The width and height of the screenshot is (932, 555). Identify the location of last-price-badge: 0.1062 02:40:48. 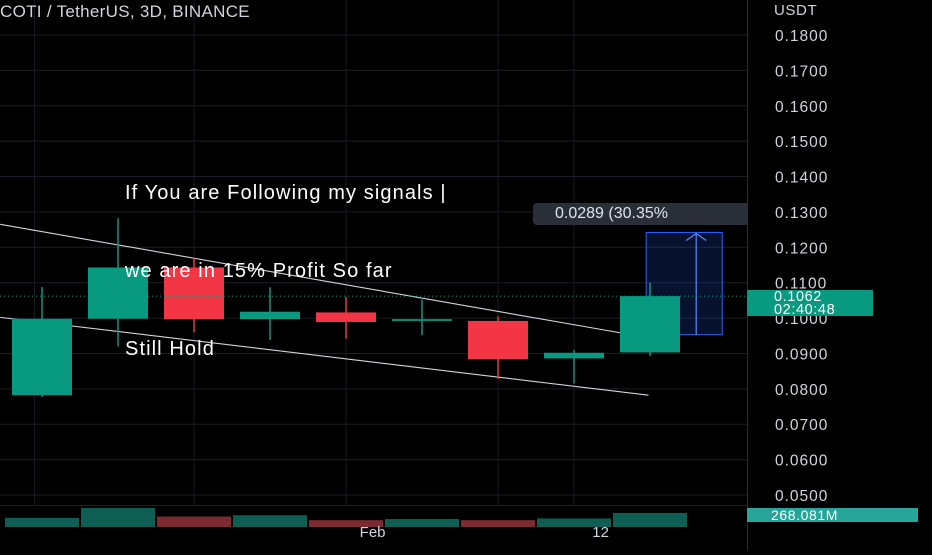
(810, 303).